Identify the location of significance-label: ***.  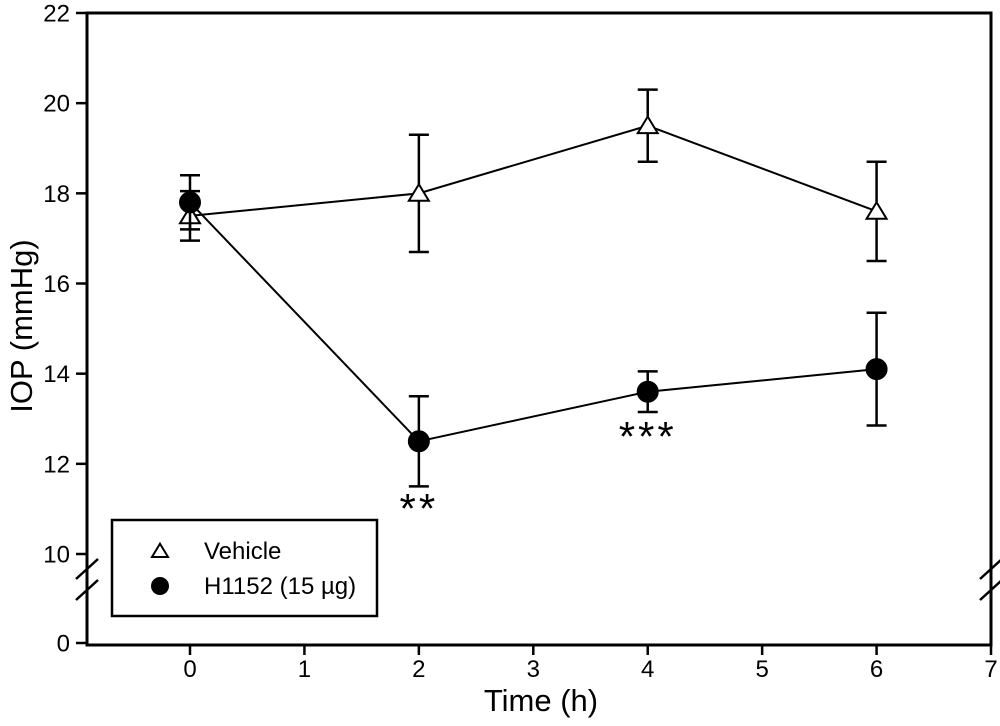
(648, 436).